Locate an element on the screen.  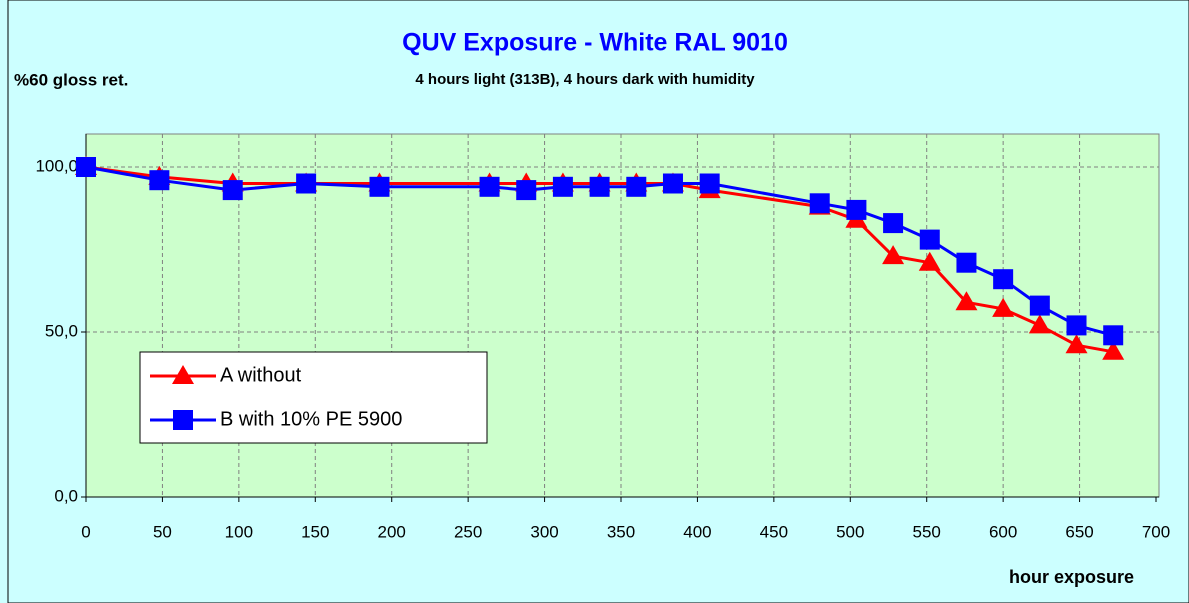
x-tick-label: 650 is located at coordinates (1079, 531).